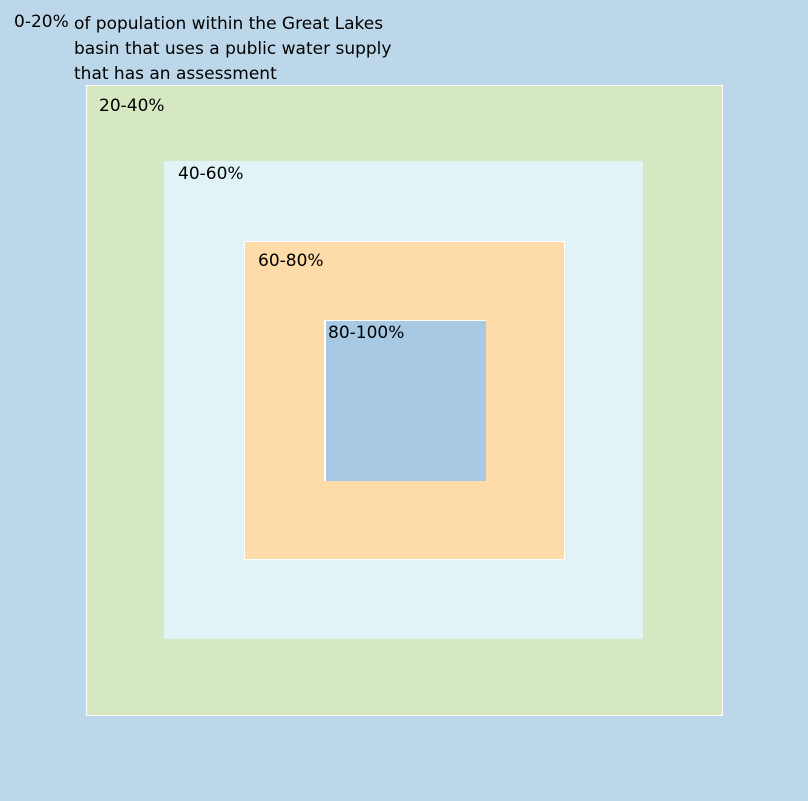 The image size is (808, 801). Describe the element at coordinates (132, 106) in the screenshot. I see `band-label-20-40: 20-40%` at that location.